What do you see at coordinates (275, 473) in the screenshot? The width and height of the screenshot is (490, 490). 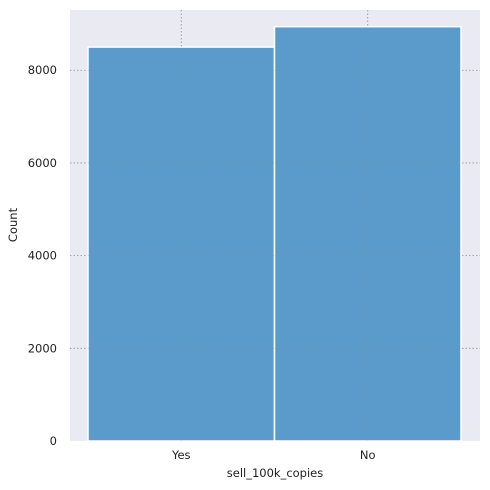 I see `x-axis-label: sell_100k_copies` at bounding box center [275, 473].